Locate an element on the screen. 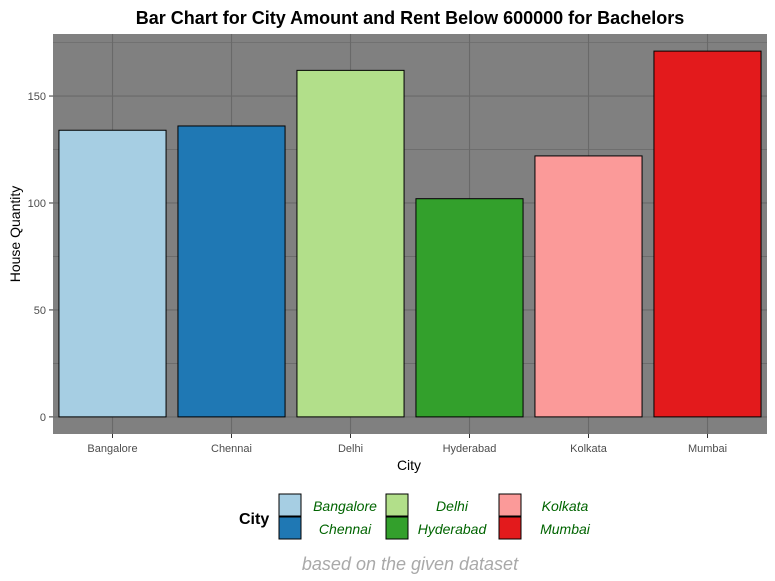 Image resolution: width=775 pixels, height=581 pixels. bar-chennai is located at coordinates (231, 271).